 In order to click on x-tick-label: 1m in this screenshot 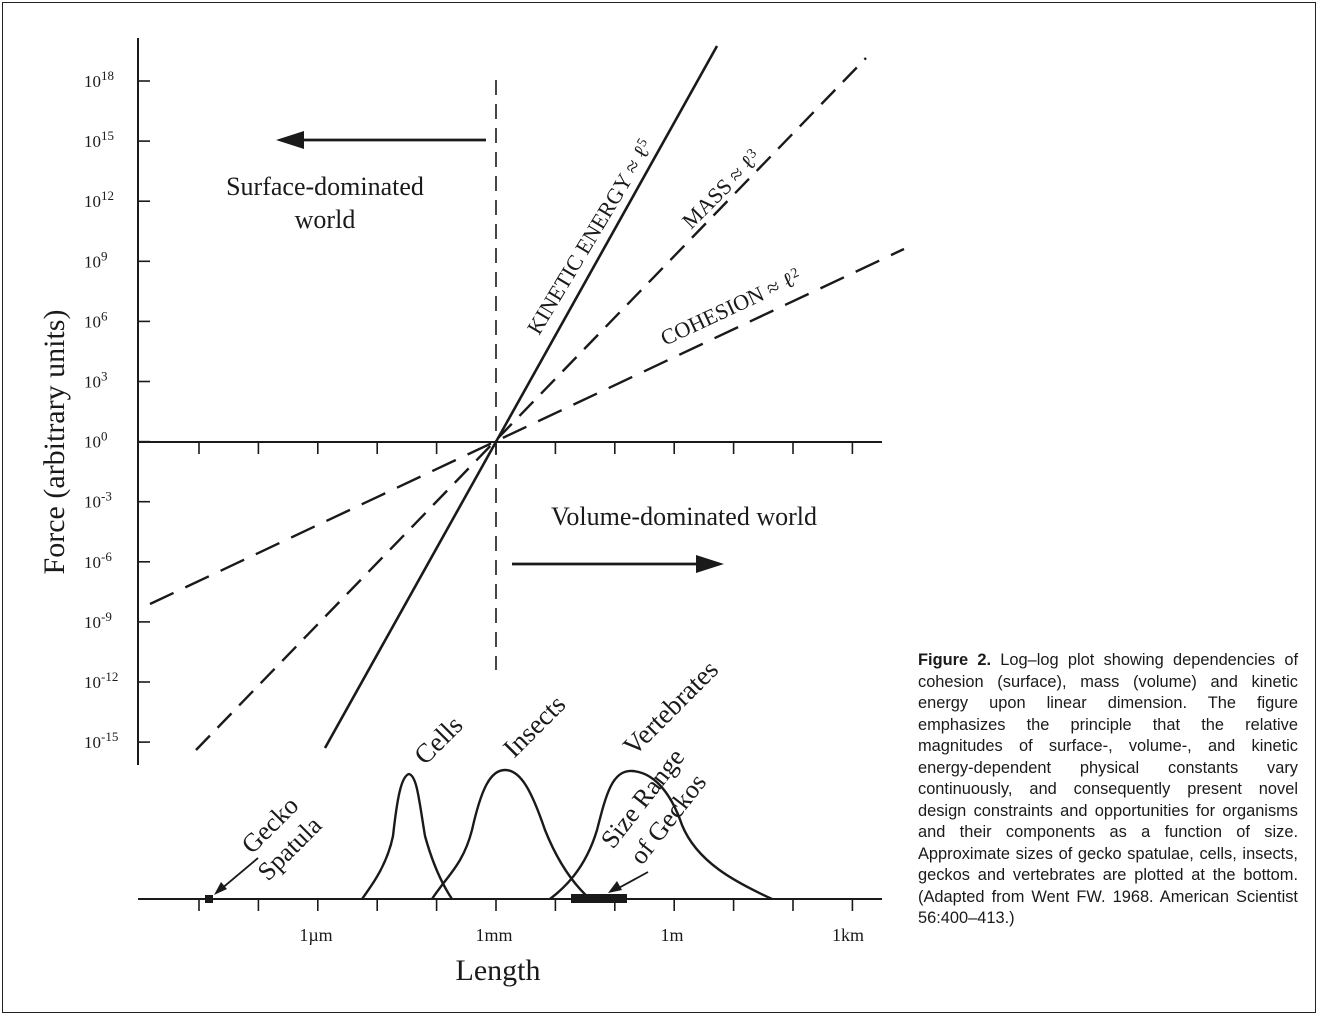, I will do `click(671, 935)`.